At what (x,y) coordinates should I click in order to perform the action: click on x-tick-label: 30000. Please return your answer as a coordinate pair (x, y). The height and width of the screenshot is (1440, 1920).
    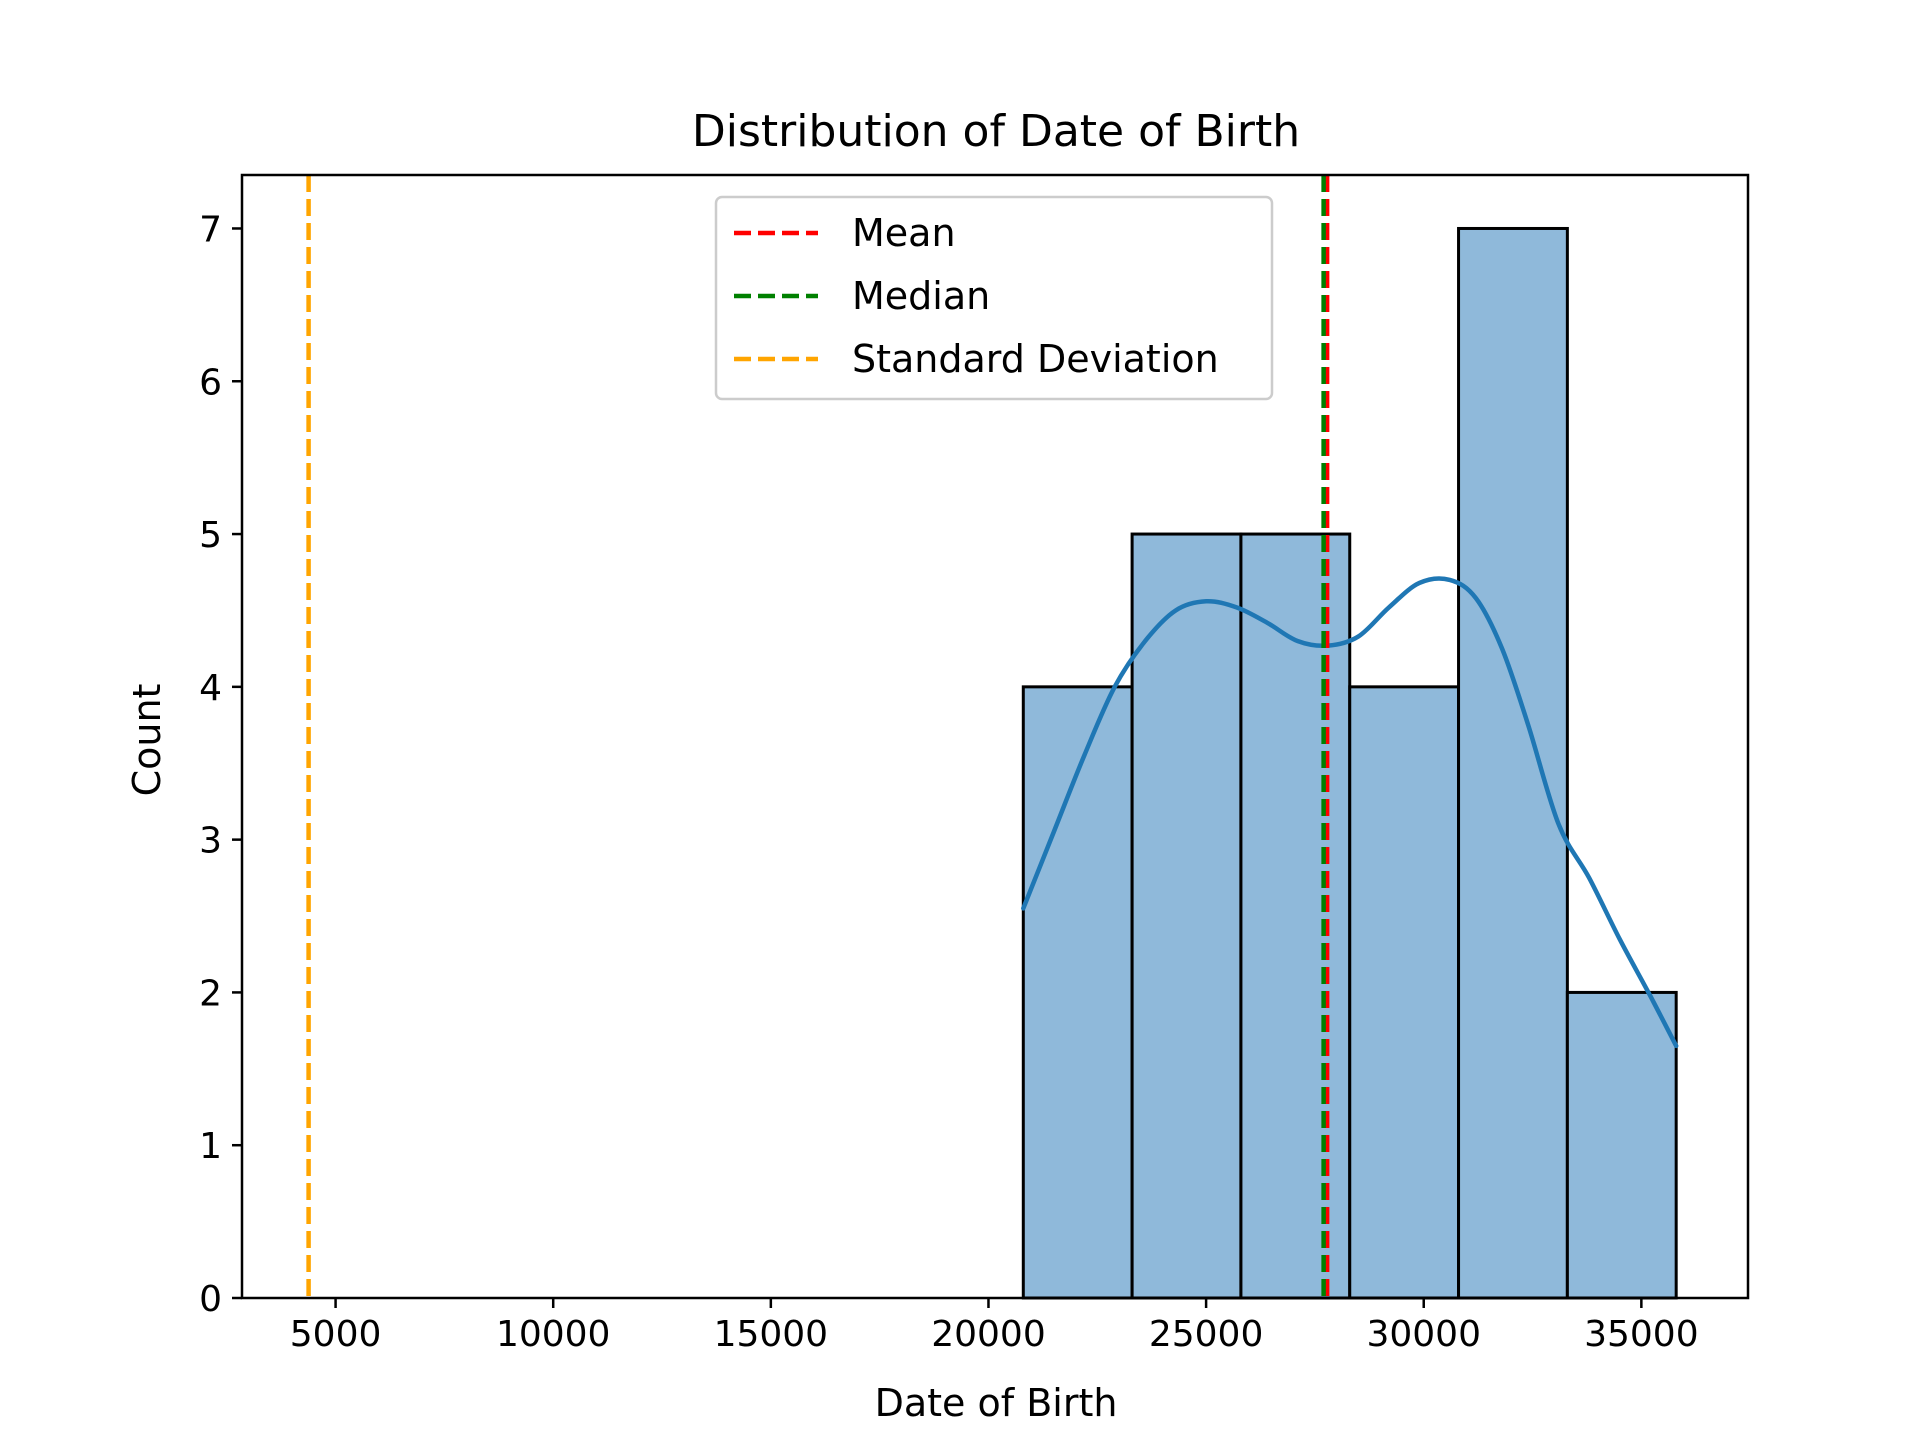
    Looking at the image, I should click on (1423, 1334).